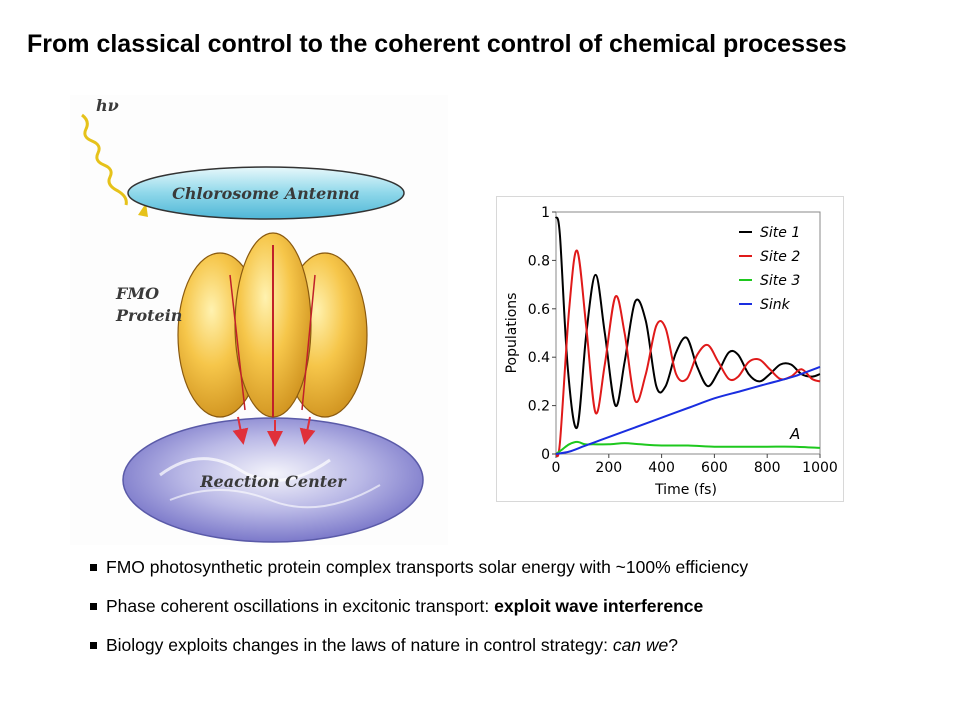 The width and height of the screenshot is (960, 720). Describe the element at coordinates (661, 468) in the screenshot. I see `x-tick-label: 400` at that location.